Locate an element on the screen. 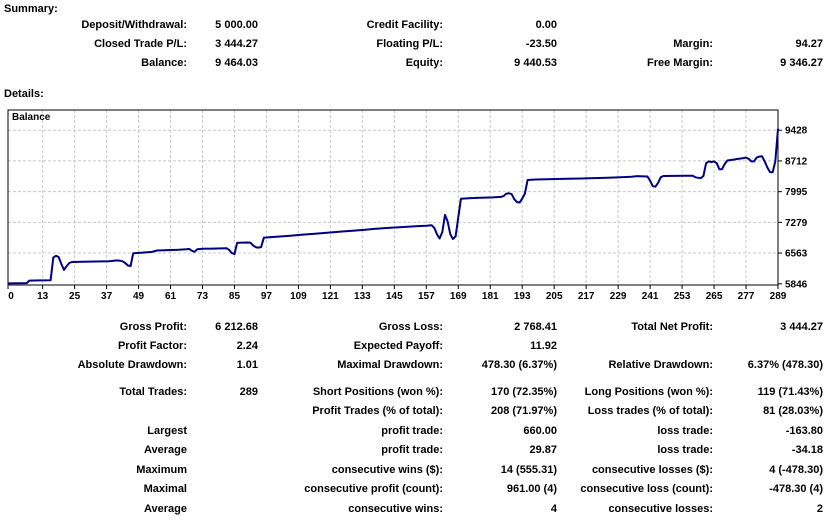 The width and height of the screenshot is (830, 523). svg-text: 6563 is located at coordinates (796, 254).